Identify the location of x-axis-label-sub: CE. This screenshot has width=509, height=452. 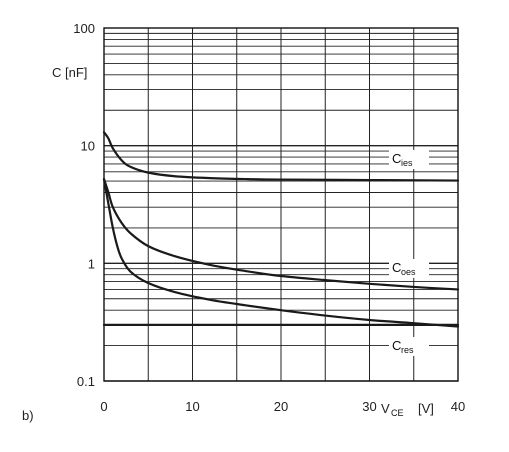
(397, 413).